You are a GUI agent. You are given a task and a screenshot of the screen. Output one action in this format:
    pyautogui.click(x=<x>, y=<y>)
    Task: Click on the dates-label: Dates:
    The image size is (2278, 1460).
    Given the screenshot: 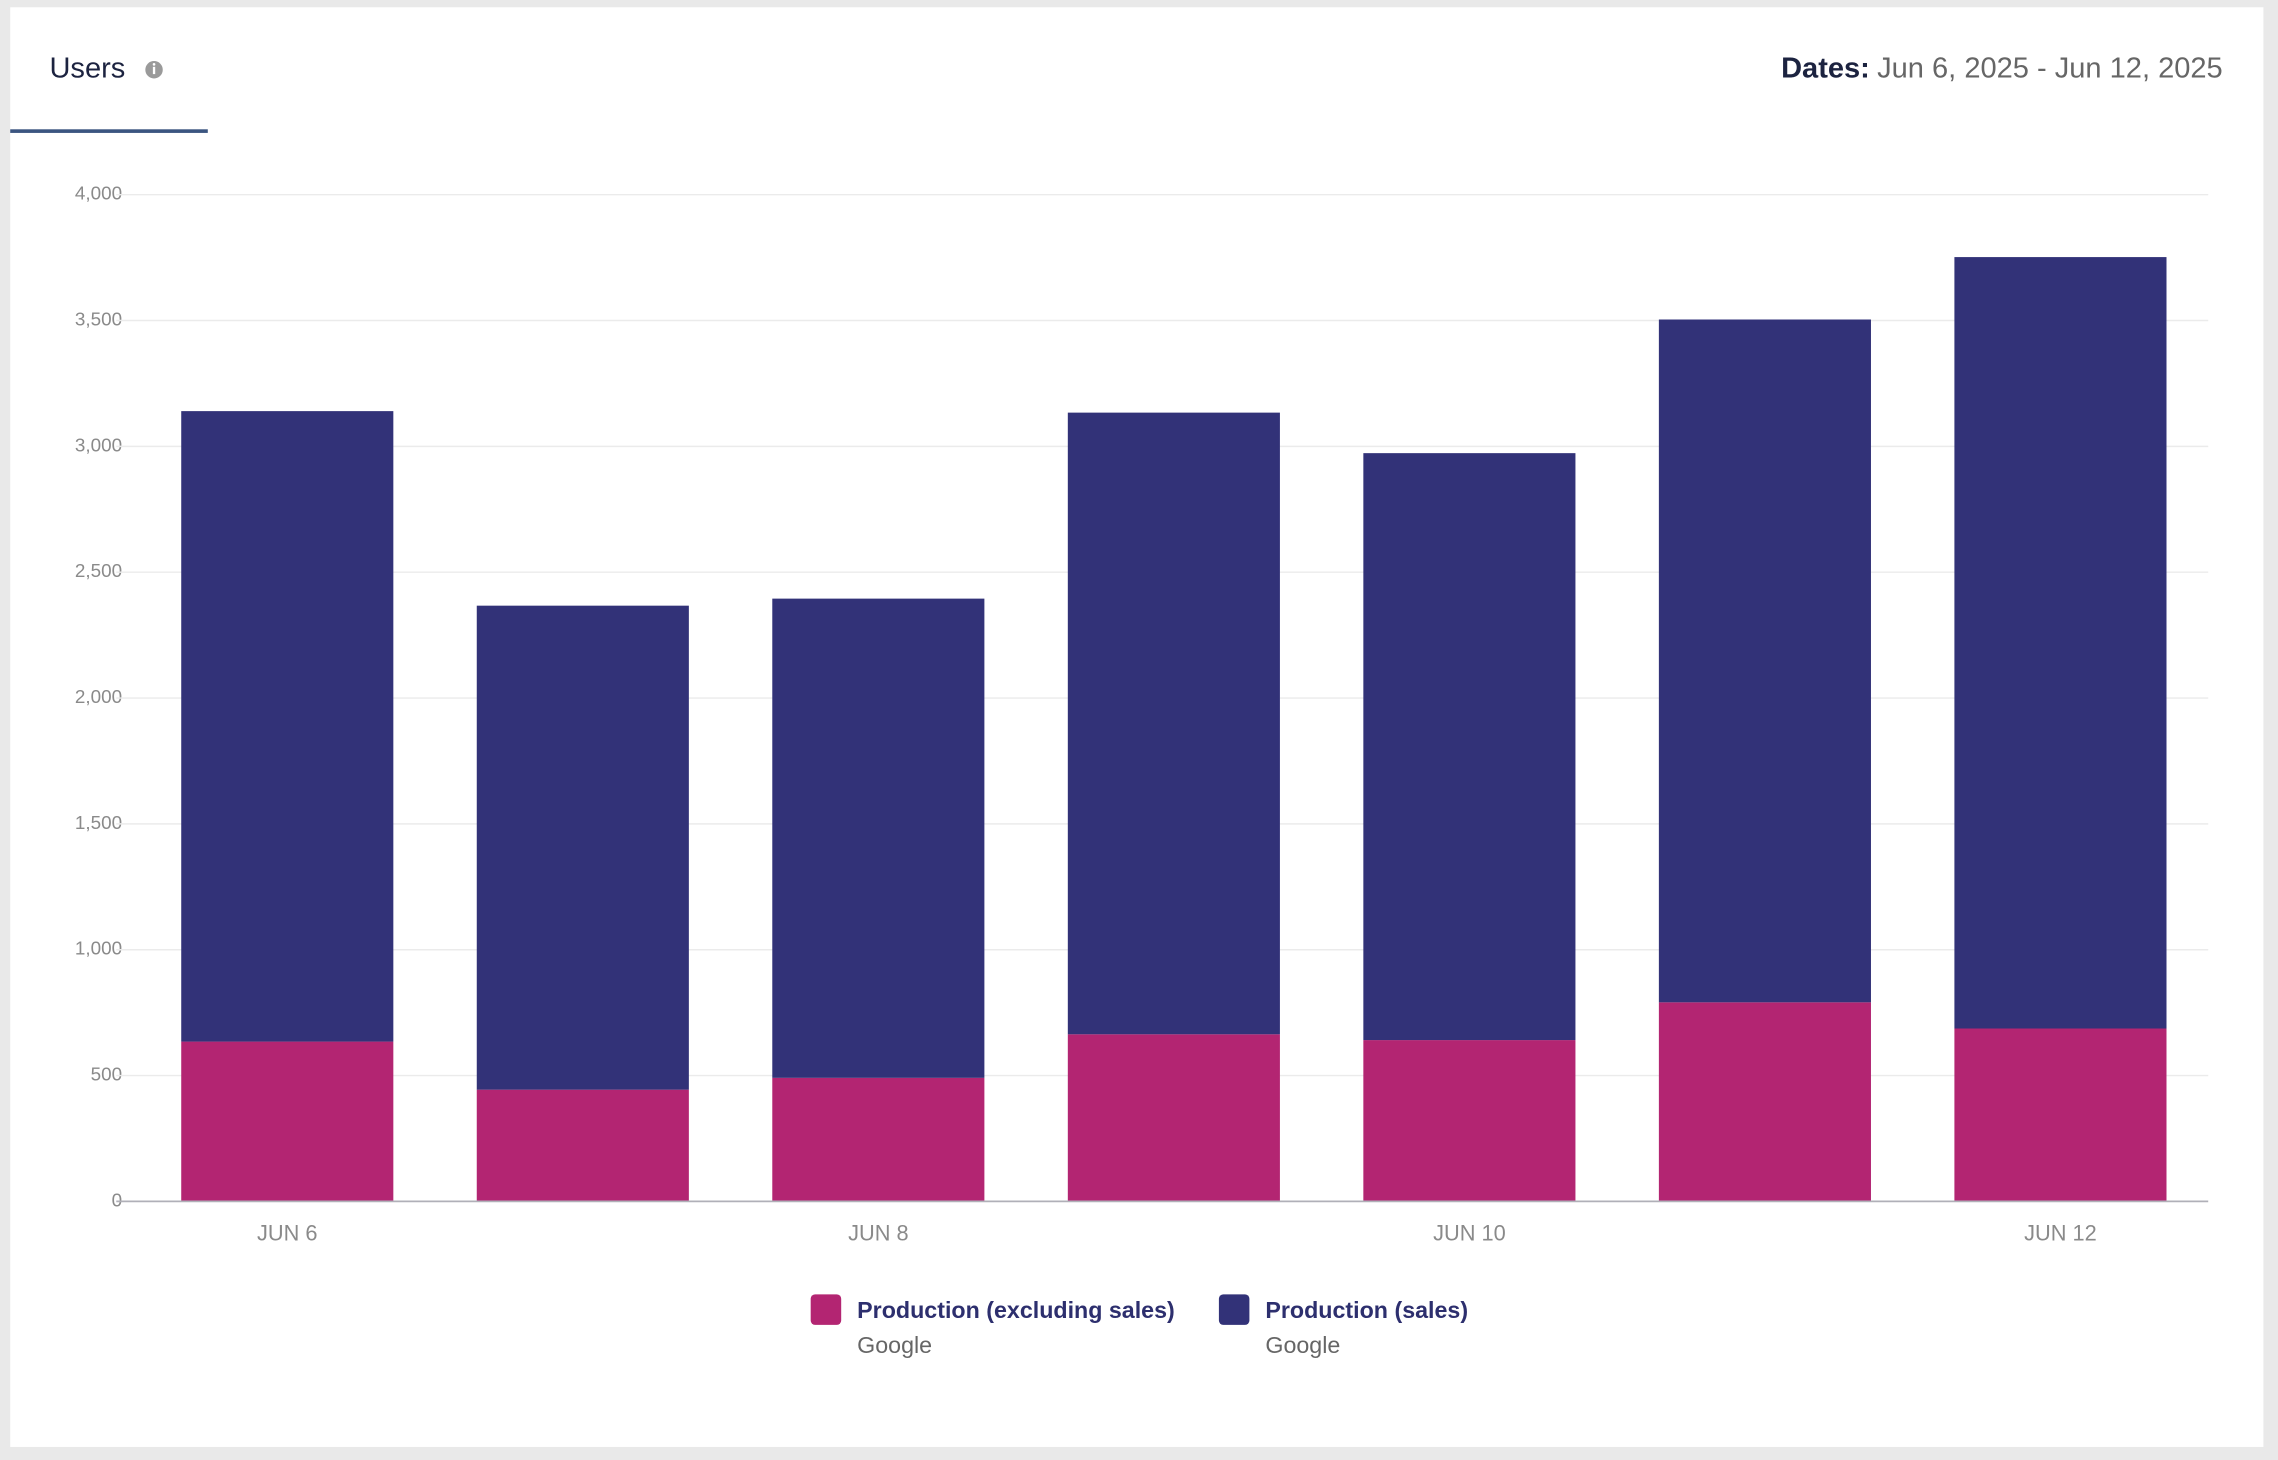 What is the action you would take?
    pyautogui.click(x=1825, y=68)
    